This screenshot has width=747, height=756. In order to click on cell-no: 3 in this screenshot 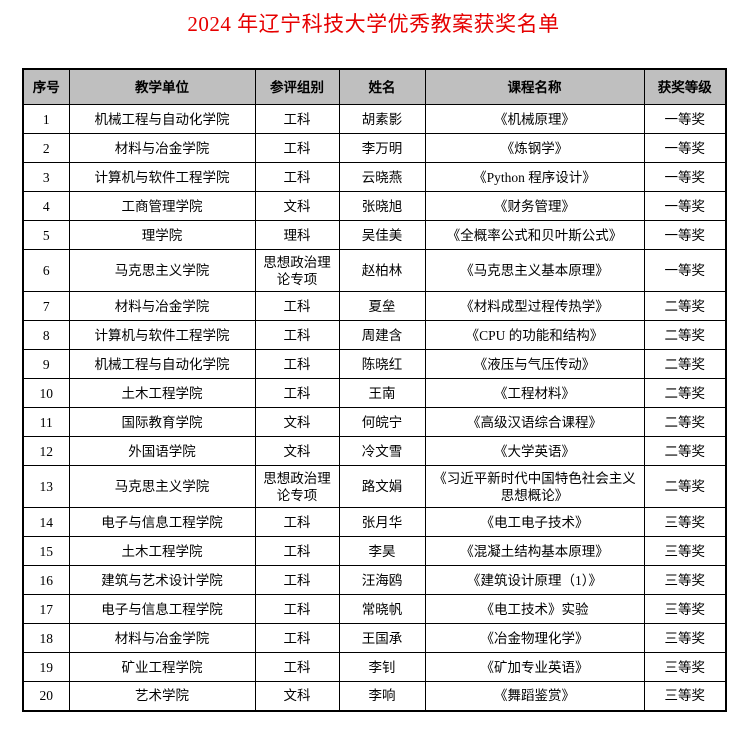, I will do `click(46, 177)`.